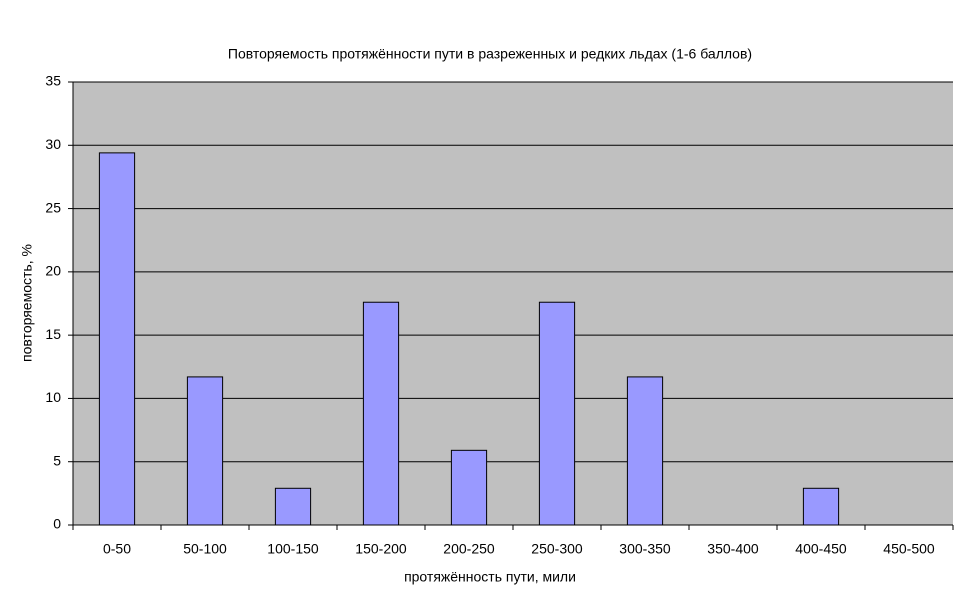  Describe the element at coordinates (733, 549) in the screenshot. I see `x-tick-label: 350-400` at that location.